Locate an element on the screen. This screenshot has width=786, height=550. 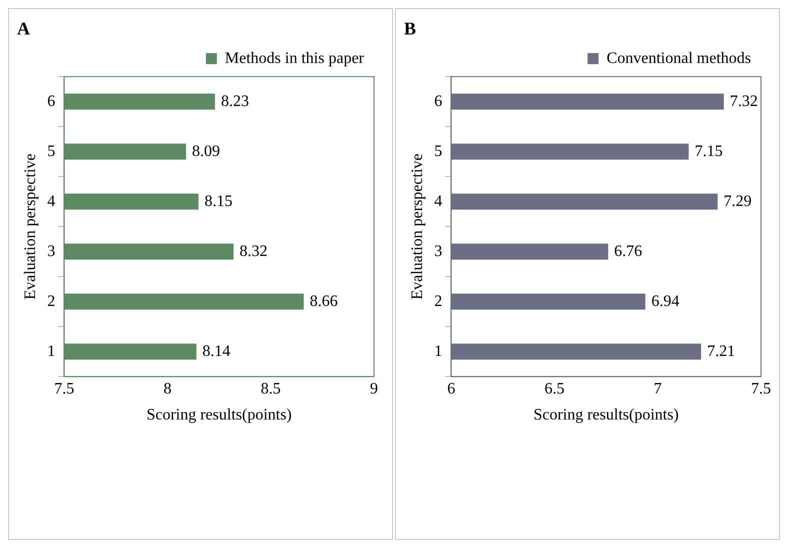
data-label: 7.21 is located at coordinates (721, 351).